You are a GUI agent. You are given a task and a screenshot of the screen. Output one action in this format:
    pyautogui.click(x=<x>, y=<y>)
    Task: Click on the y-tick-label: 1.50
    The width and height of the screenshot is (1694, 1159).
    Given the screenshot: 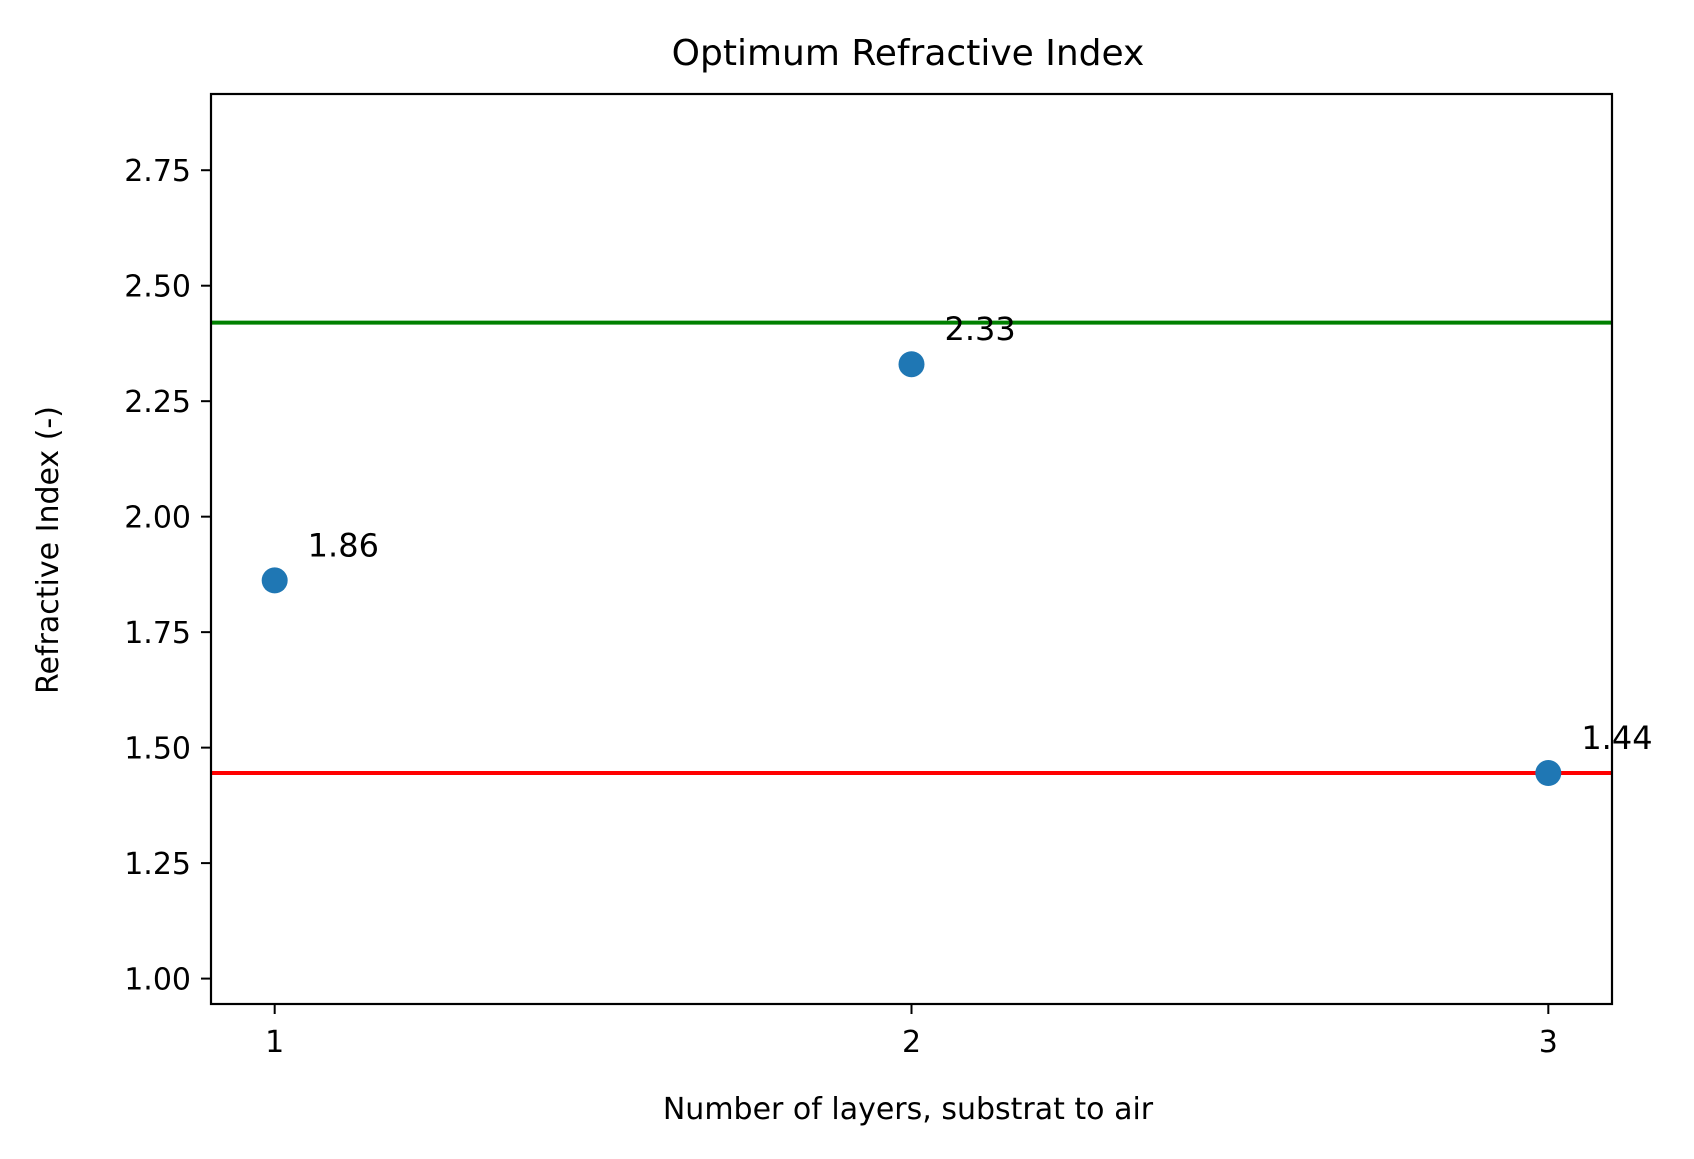 What is the action you would take?
    pyautogui.click(x=157, y=749)
    